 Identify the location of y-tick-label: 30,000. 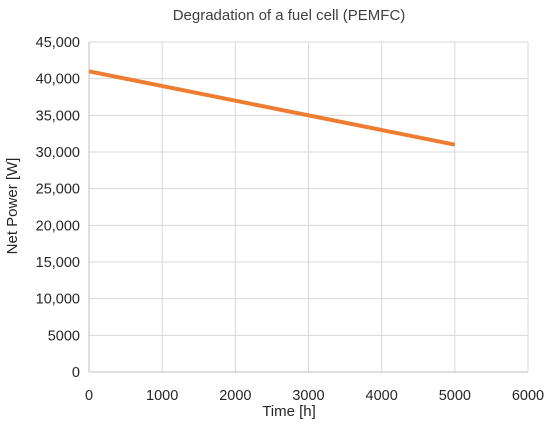
(58, 153).